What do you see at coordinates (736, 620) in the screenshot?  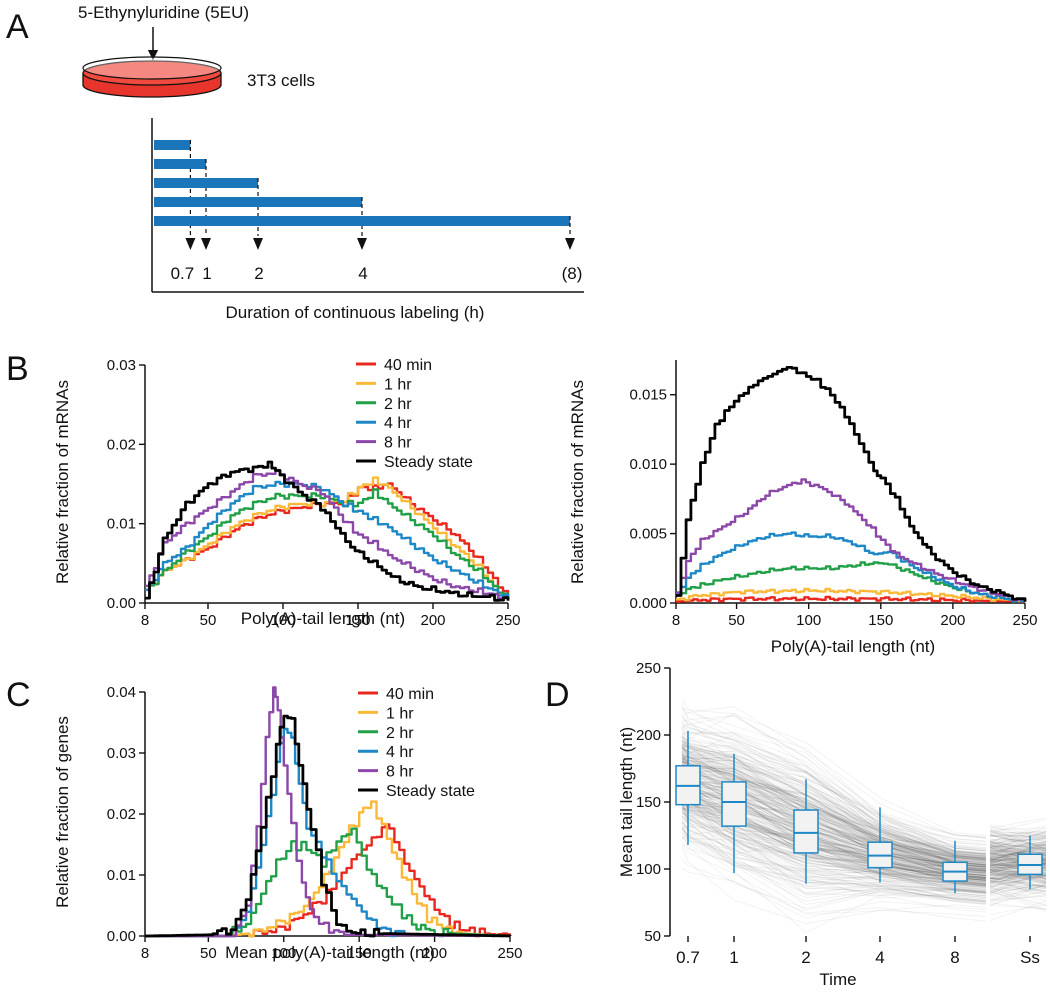 I see `x-tick-label: 50` at bounding box center [736, 620].